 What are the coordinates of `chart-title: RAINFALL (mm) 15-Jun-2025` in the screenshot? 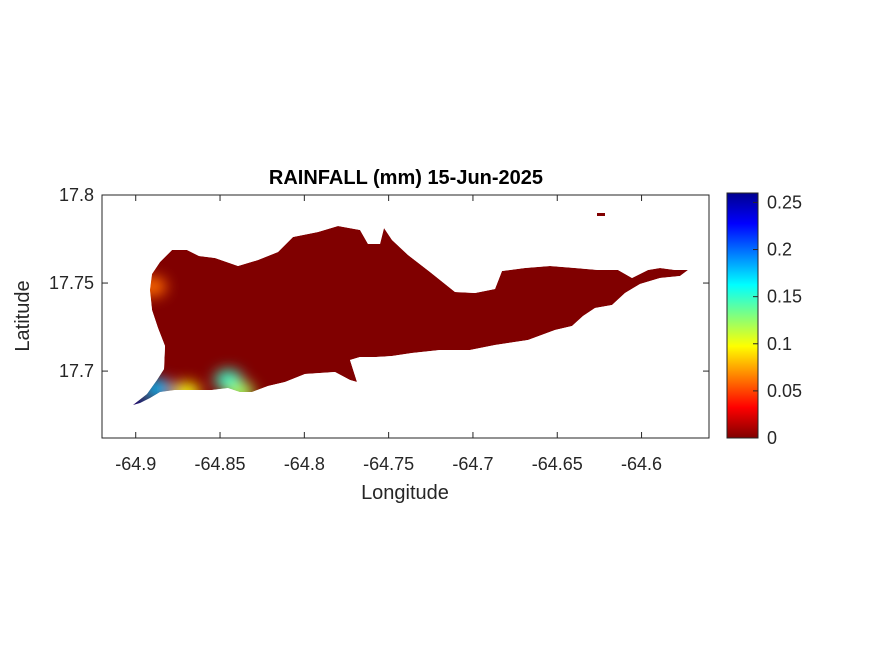 It's located at (406, 178).